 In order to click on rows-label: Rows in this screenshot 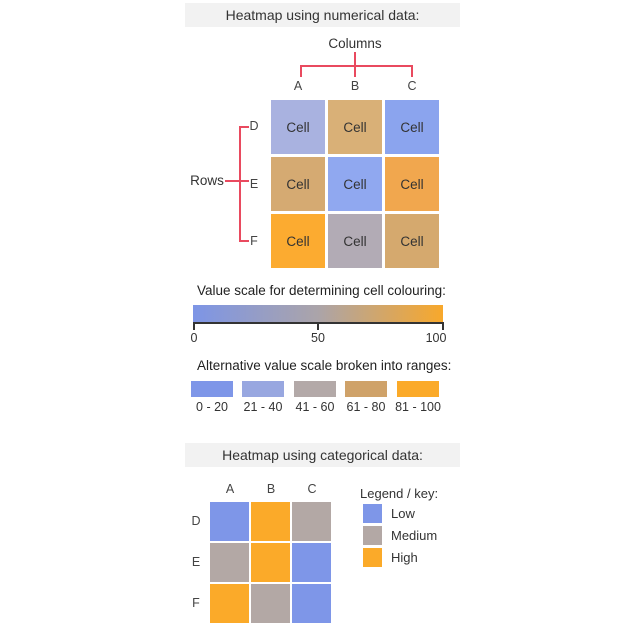, I will do `click(207, 180)`.